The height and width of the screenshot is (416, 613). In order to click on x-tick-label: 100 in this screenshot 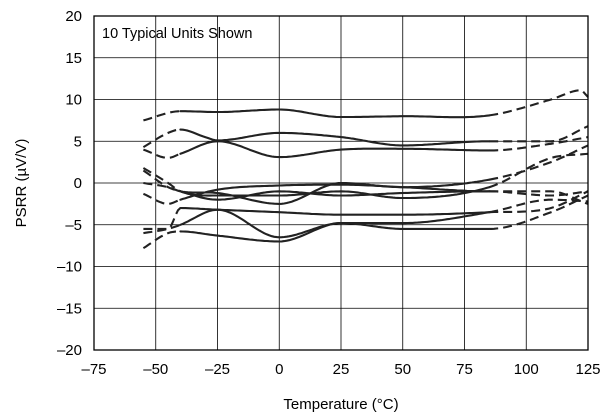, I will do `click(526, 369)`.